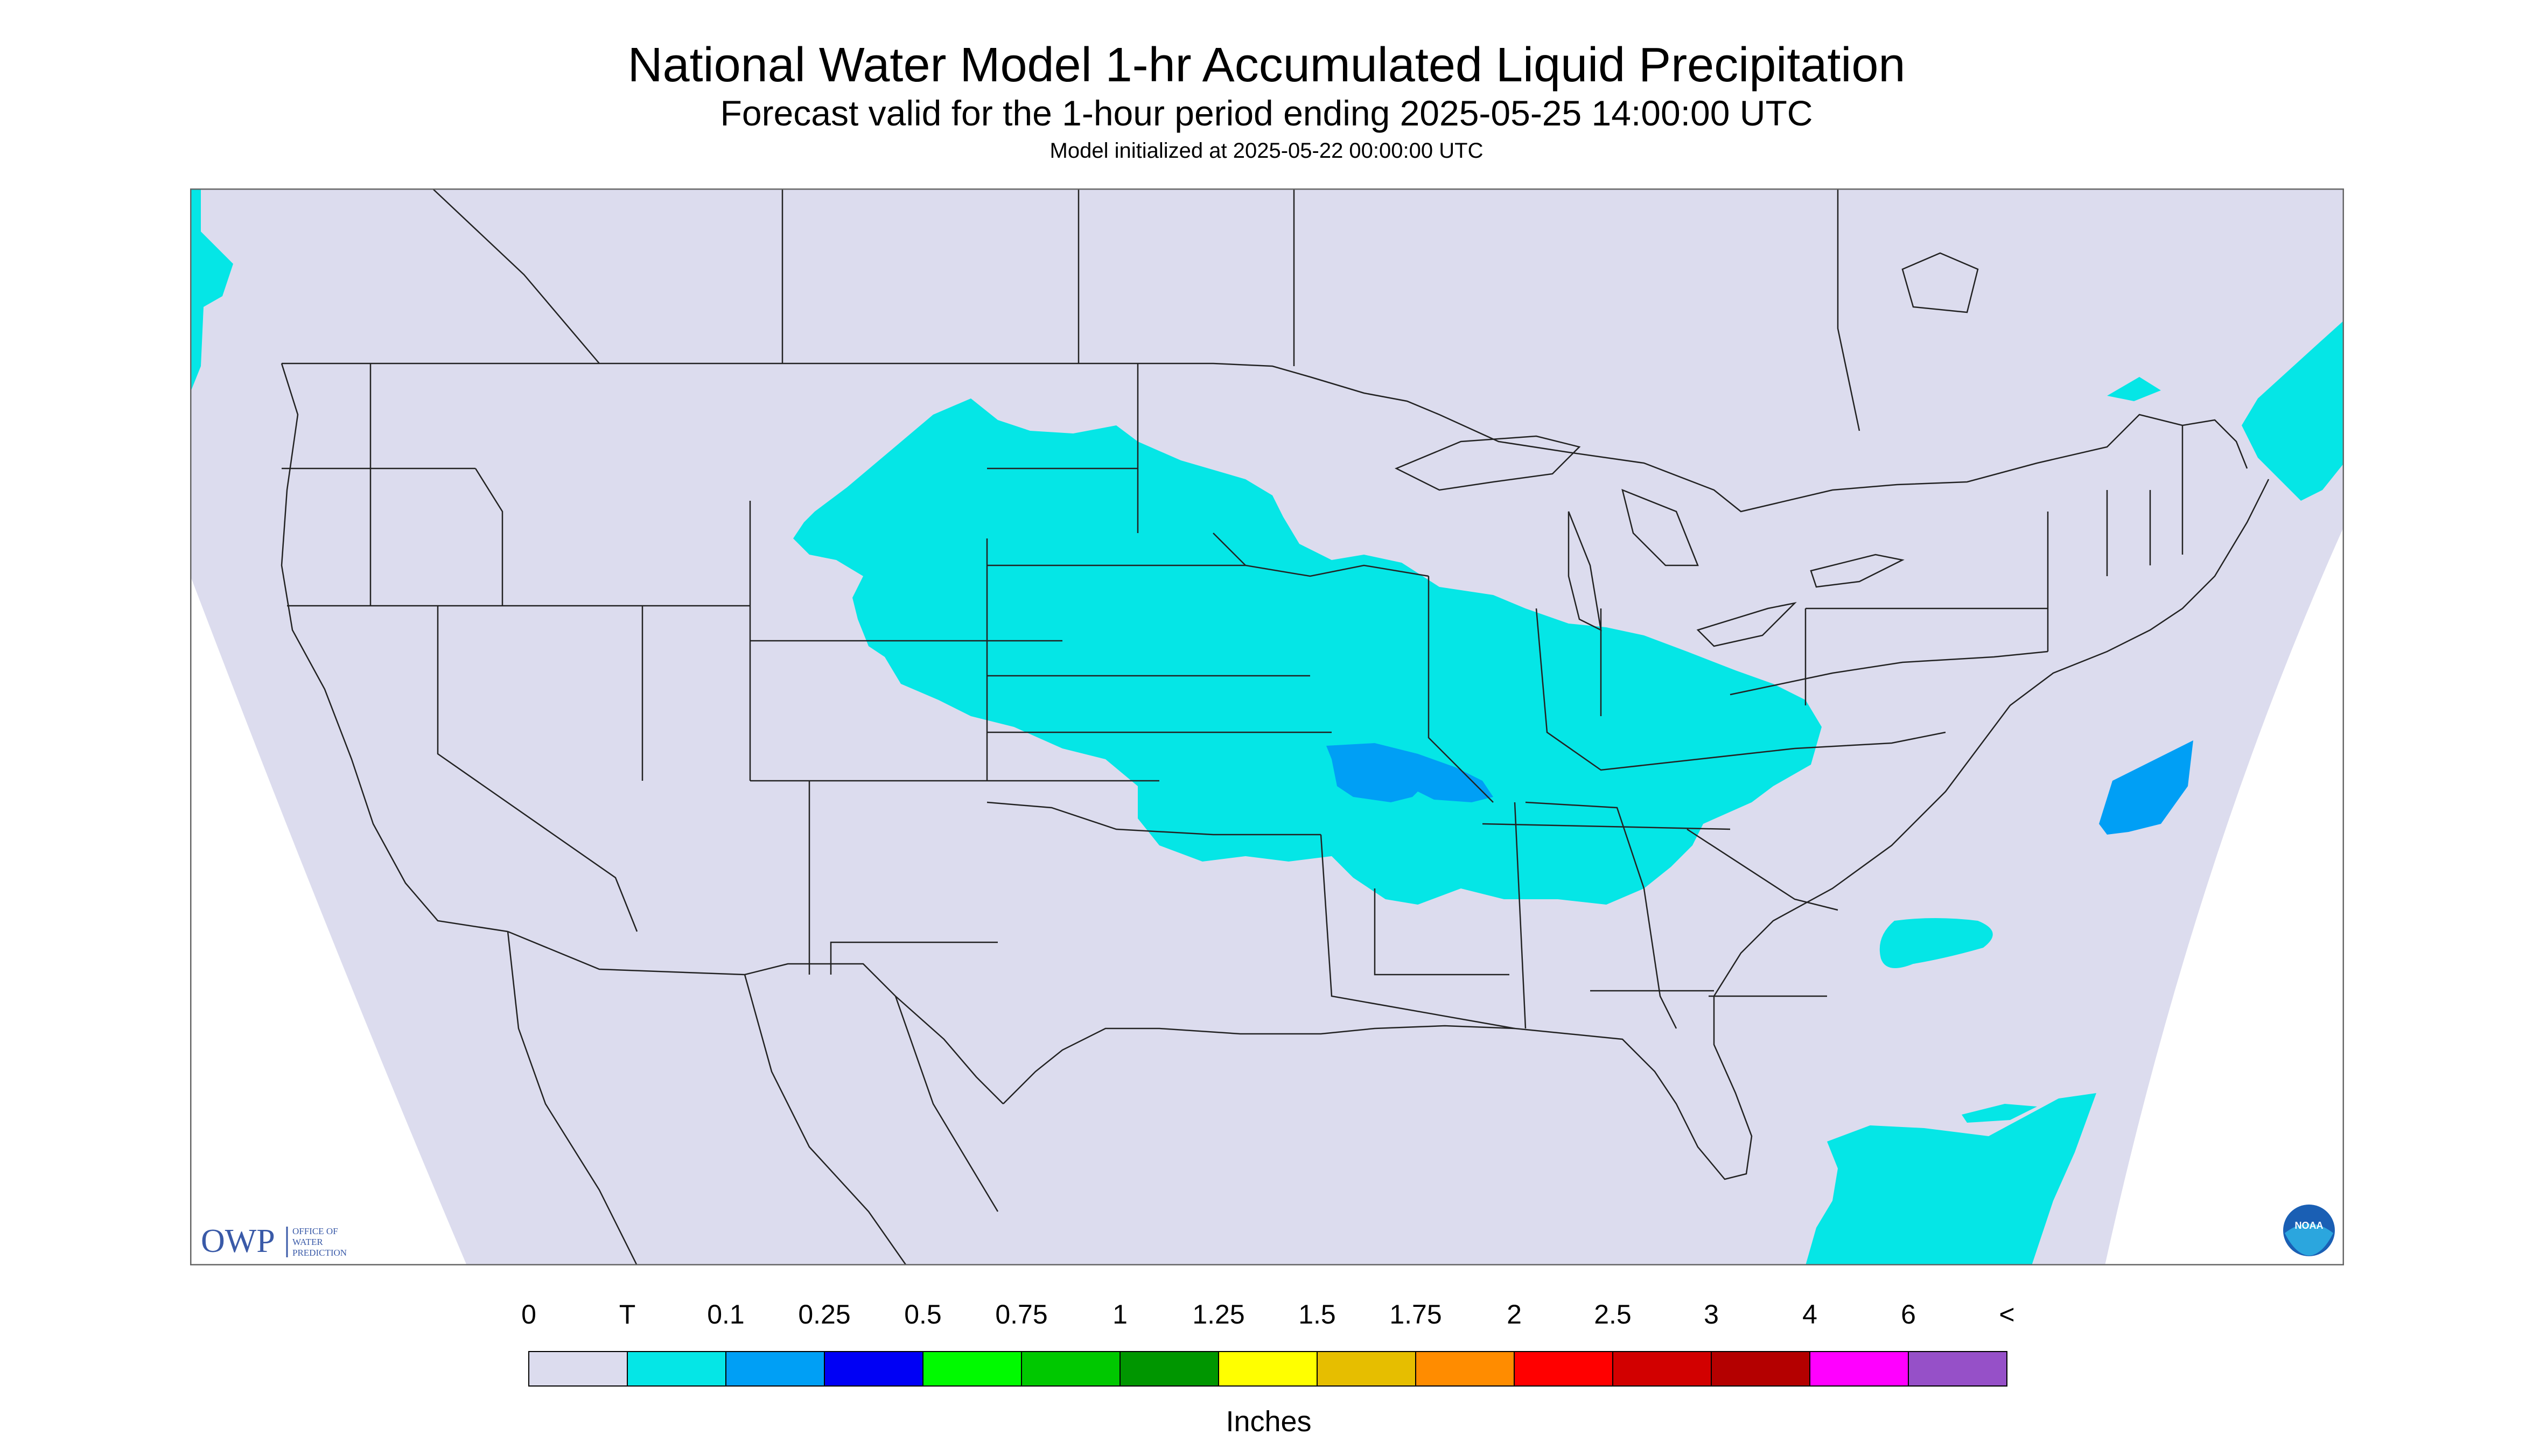 This screenshot has height=1456, width=2533. Describe the element at coordinates (1711, 1314) in the screenshot. I see `legend-label-12: 3` at that location.